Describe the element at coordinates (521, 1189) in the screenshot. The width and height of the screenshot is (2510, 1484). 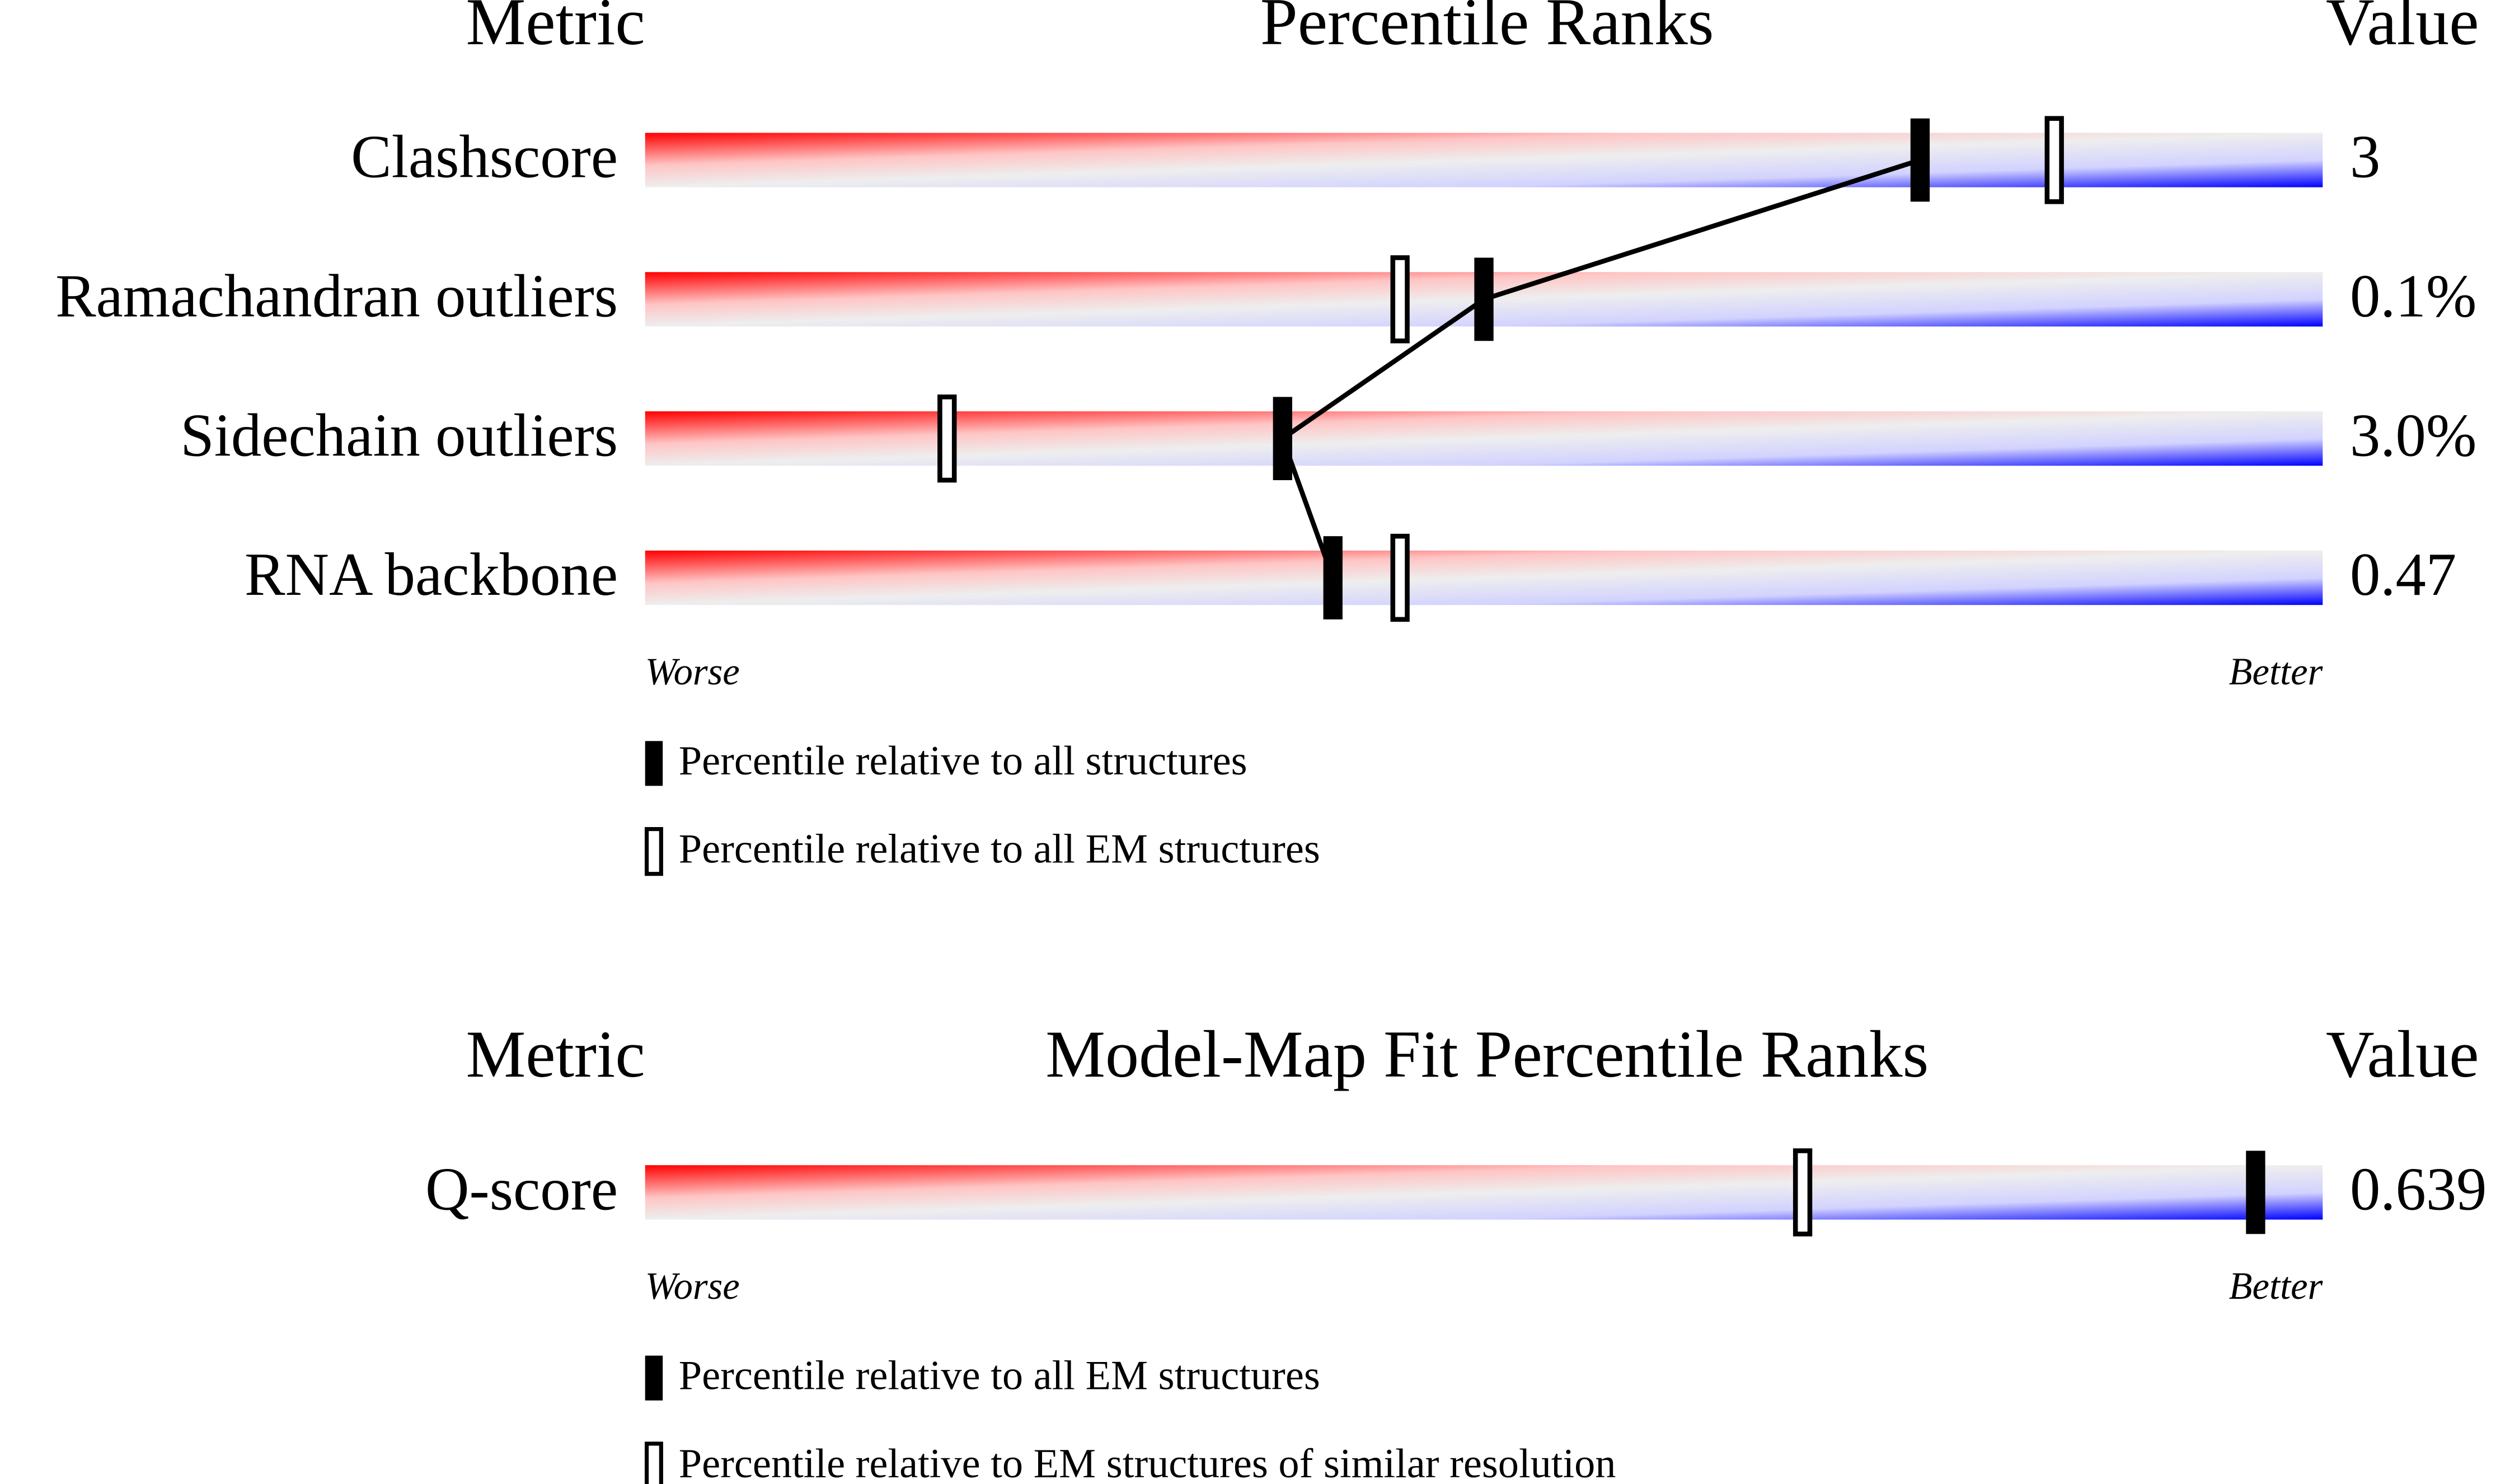
I see `metric-label: Q-score` at that location.